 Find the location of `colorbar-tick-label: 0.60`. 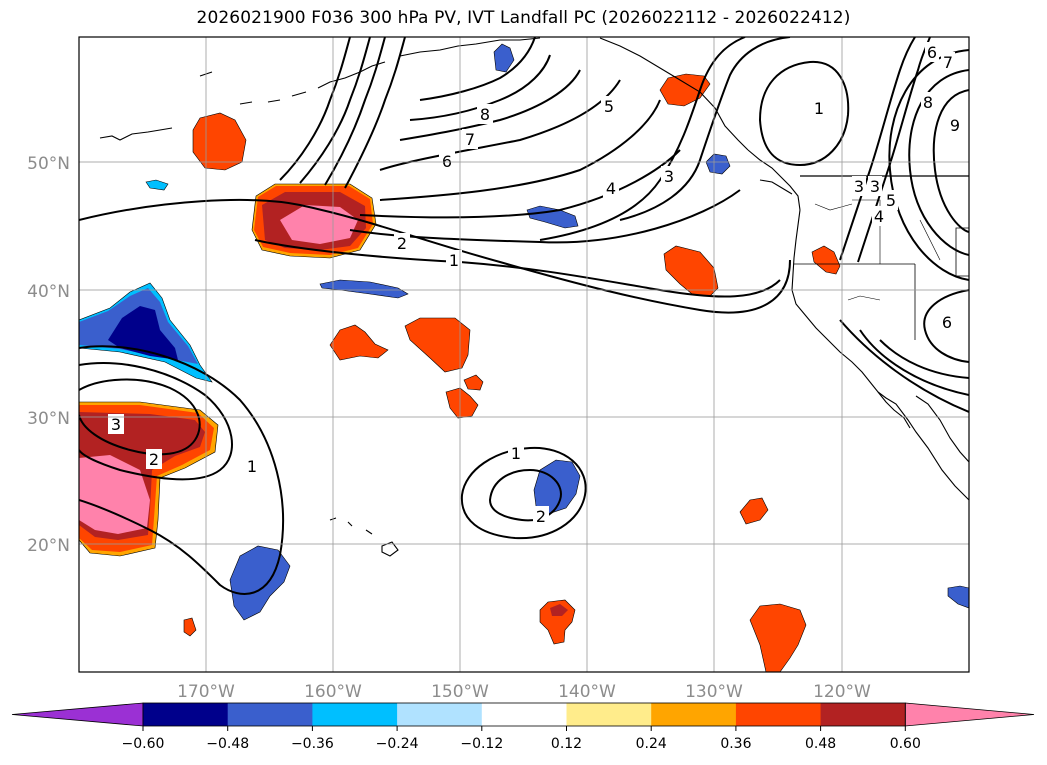

colorbar-tick-label: 0.60 is located at coordinates (905, 744).